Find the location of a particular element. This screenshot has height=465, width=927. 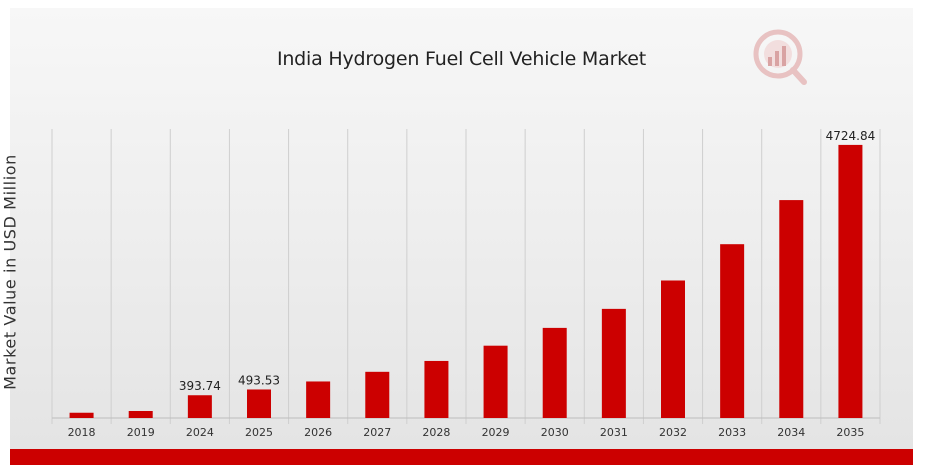

x-tick-label-2031: 2031 is located at coordinates (614, 432).